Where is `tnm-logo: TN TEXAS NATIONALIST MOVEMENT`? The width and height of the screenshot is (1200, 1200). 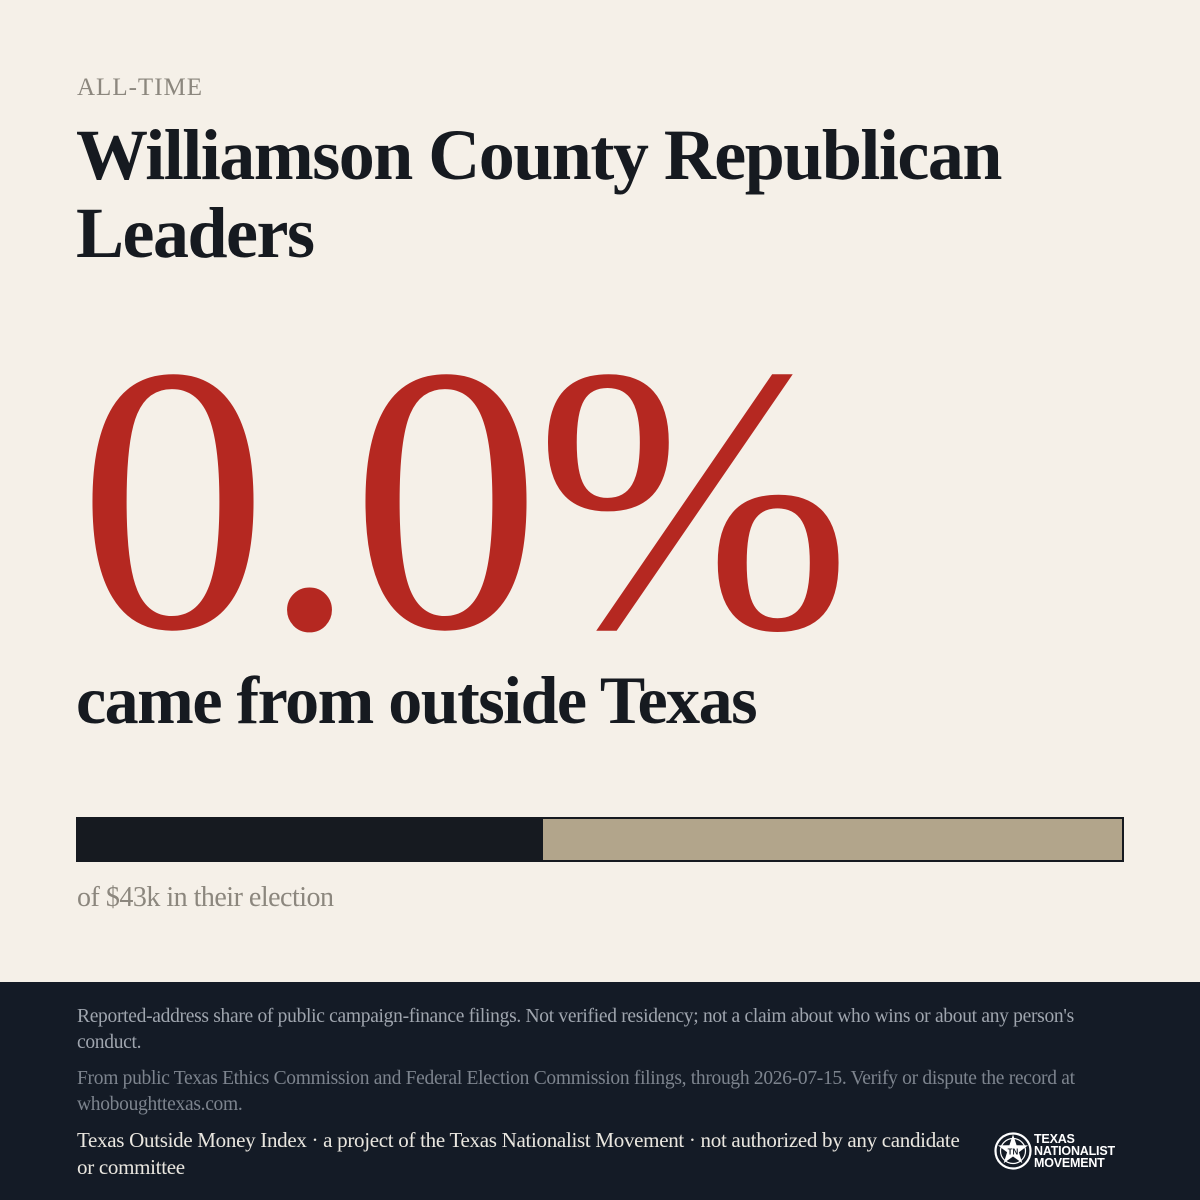
tnm-logo: TN TEXAS NATIONALIST MOVEMENT is located at coordinates (1054, 1151).